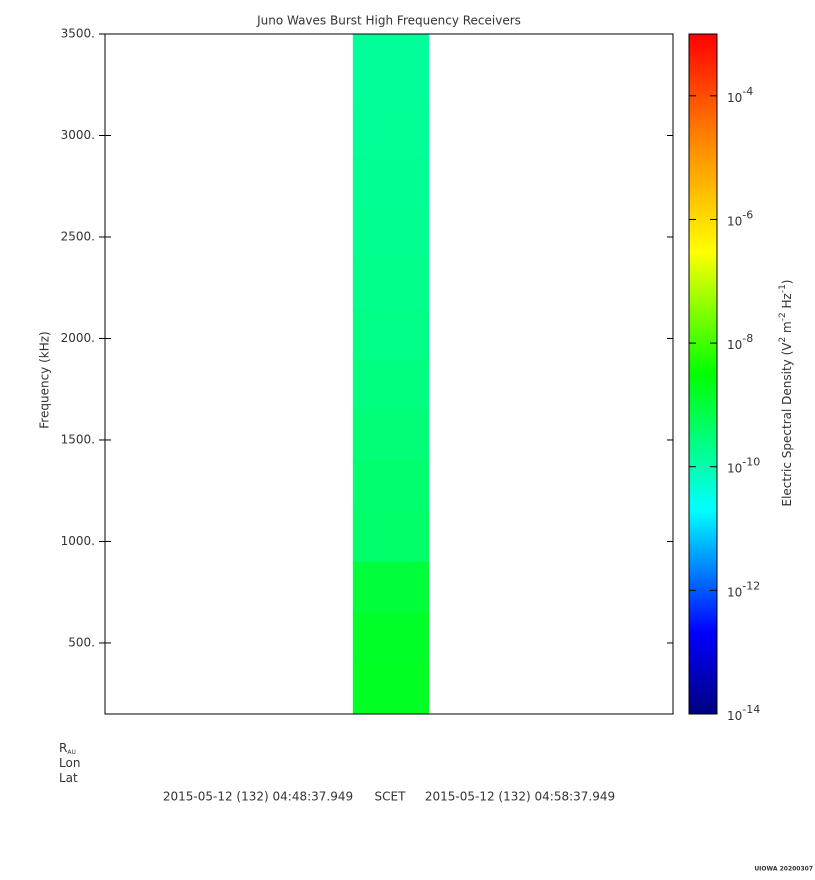  What do you see at coordinates (78, 34) in the screenshot?
I see `y-tick-label: 3500.` at bounding box center [78, 34].